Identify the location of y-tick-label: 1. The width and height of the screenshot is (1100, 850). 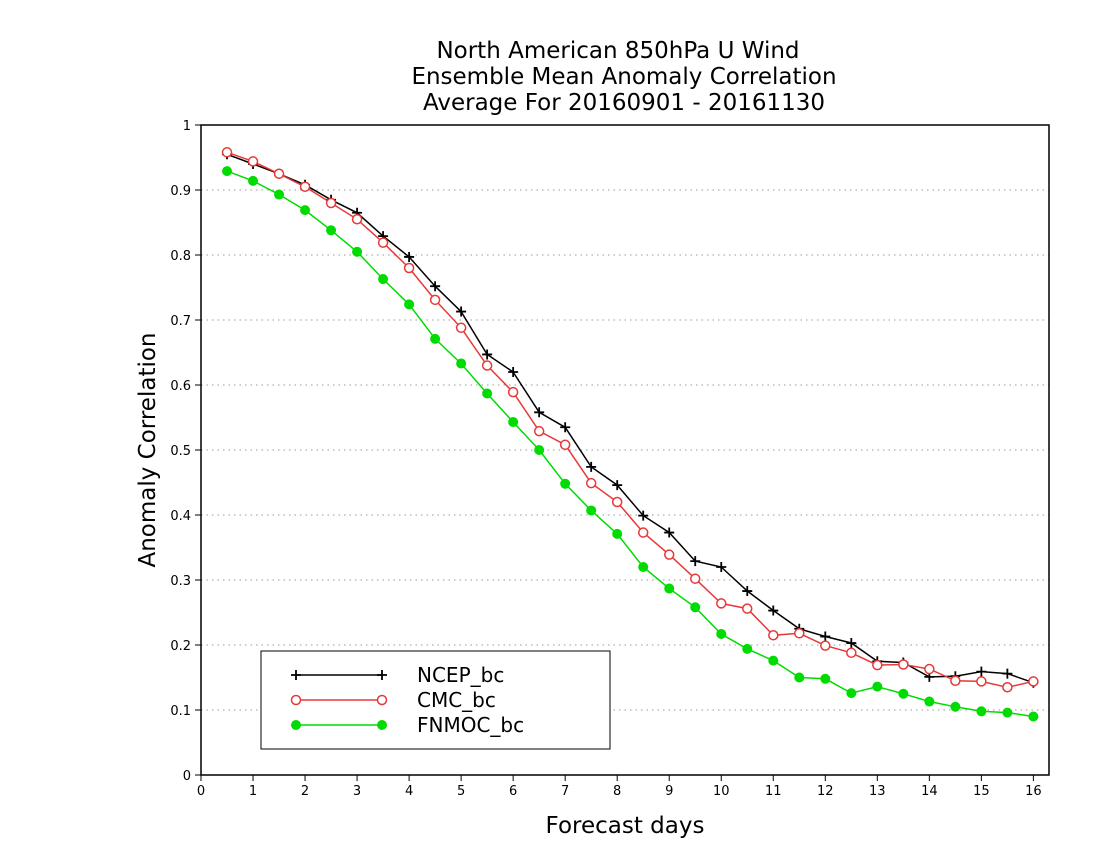
(187, 126).